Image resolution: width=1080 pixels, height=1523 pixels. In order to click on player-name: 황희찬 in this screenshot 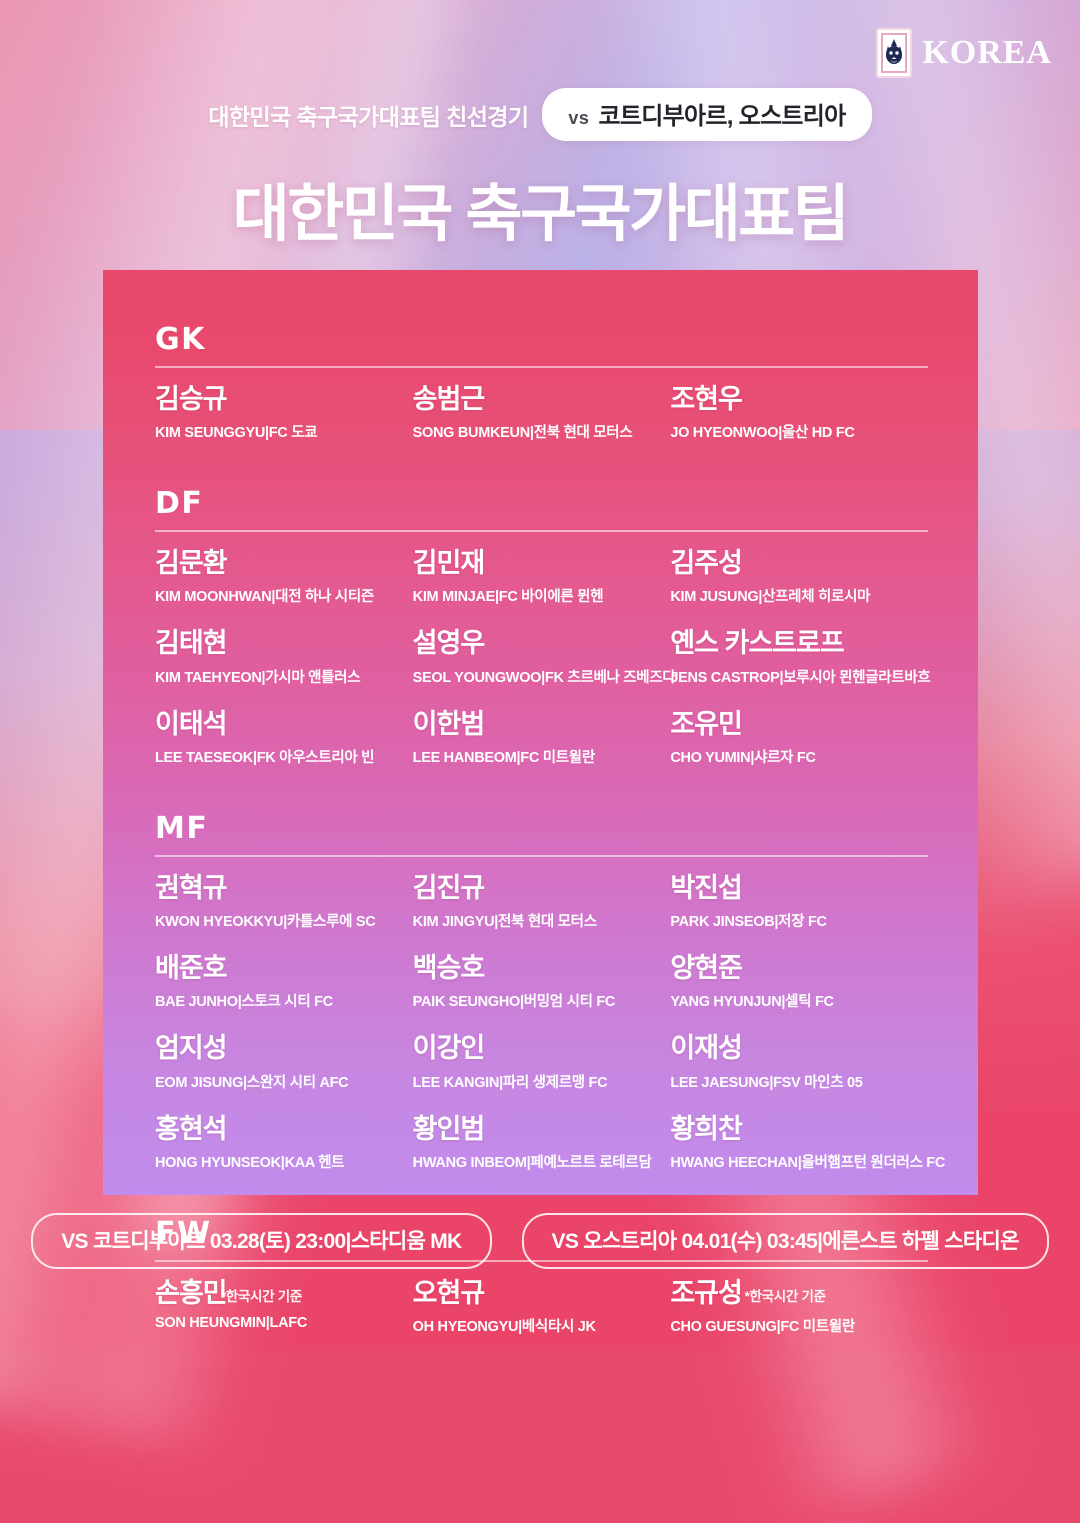, I will do `click(706, 1128)`.